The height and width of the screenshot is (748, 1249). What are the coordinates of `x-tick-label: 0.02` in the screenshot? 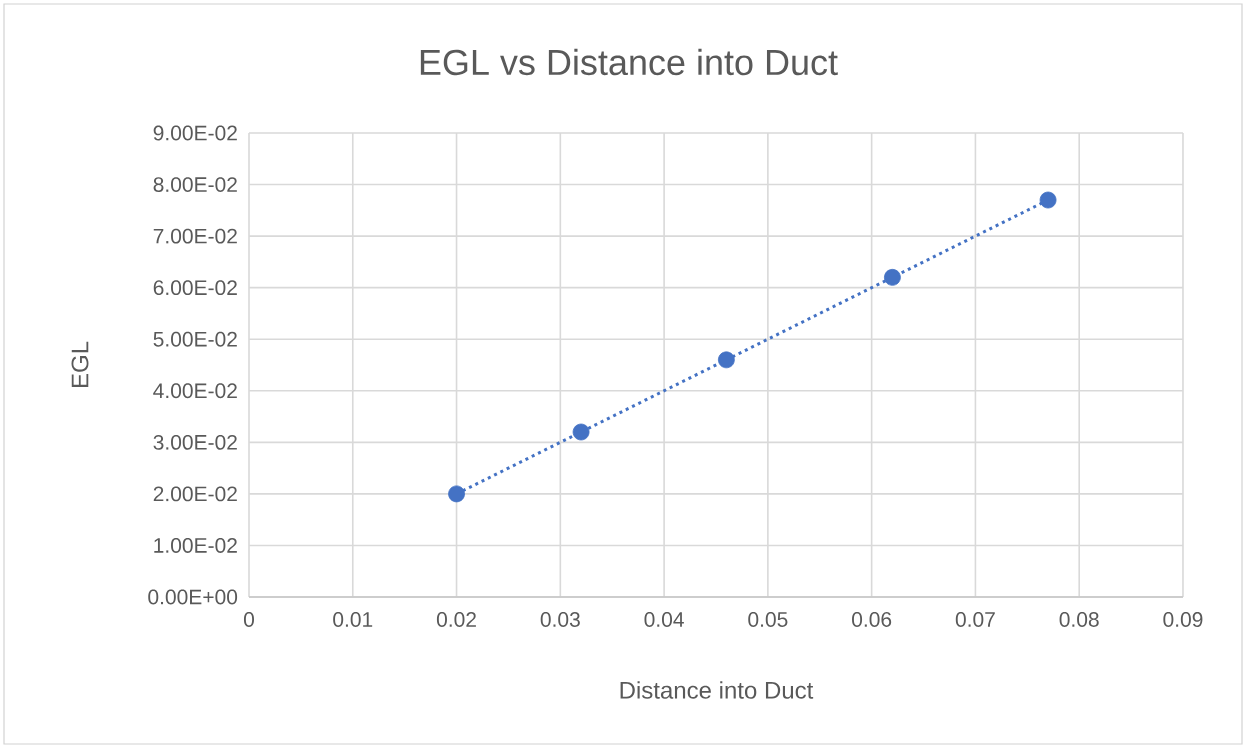 It's located at (456, 619).